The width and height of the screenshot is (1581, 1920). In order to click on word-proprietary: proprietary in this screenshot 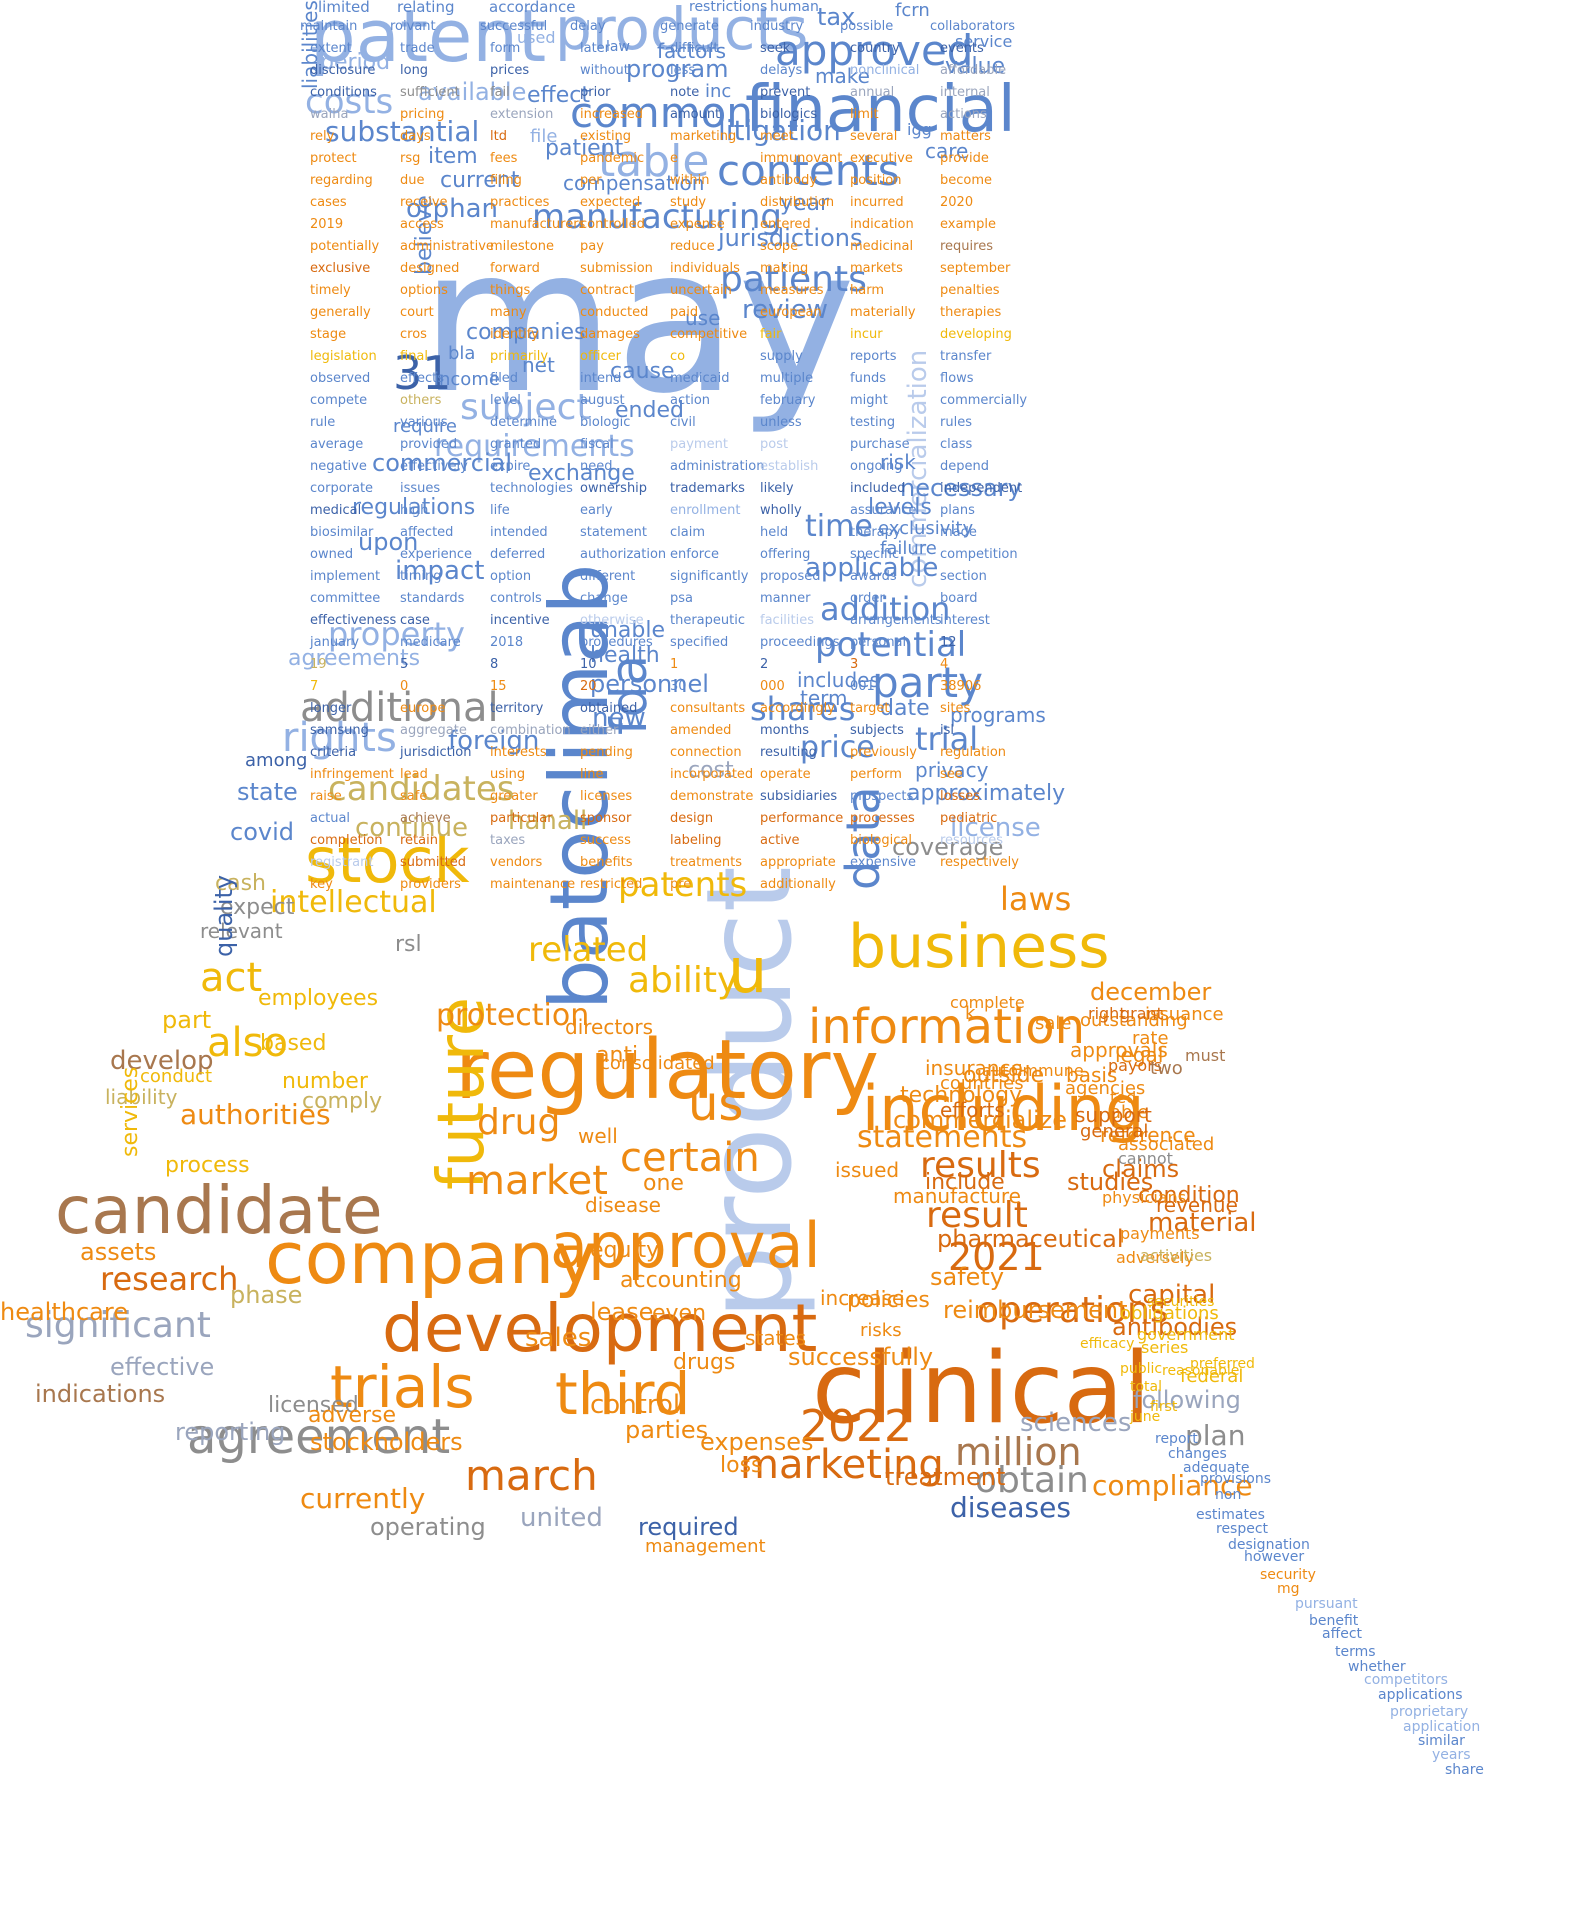, I will do `click(1429, 1712)`.